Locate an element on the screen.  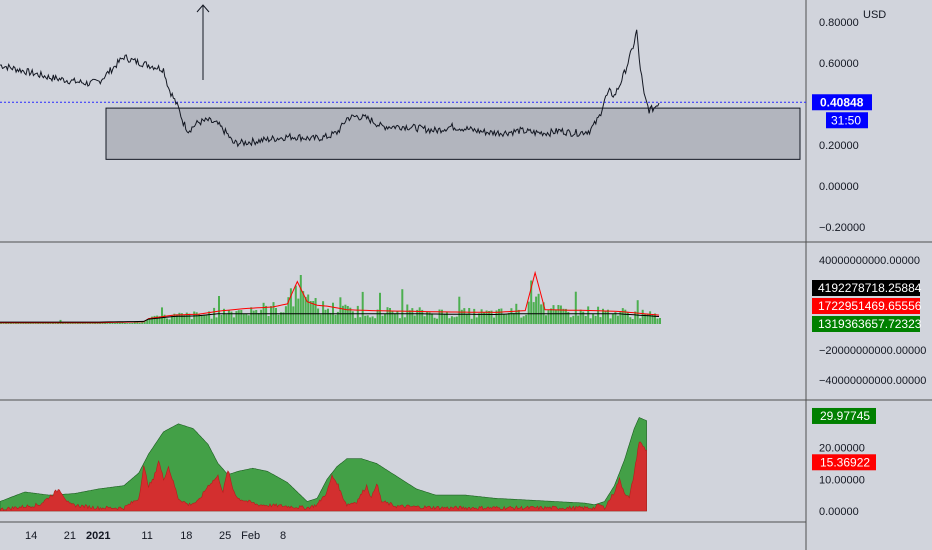
indicator-axis-tick: 10.00000 is located at coordinates (842, 480).